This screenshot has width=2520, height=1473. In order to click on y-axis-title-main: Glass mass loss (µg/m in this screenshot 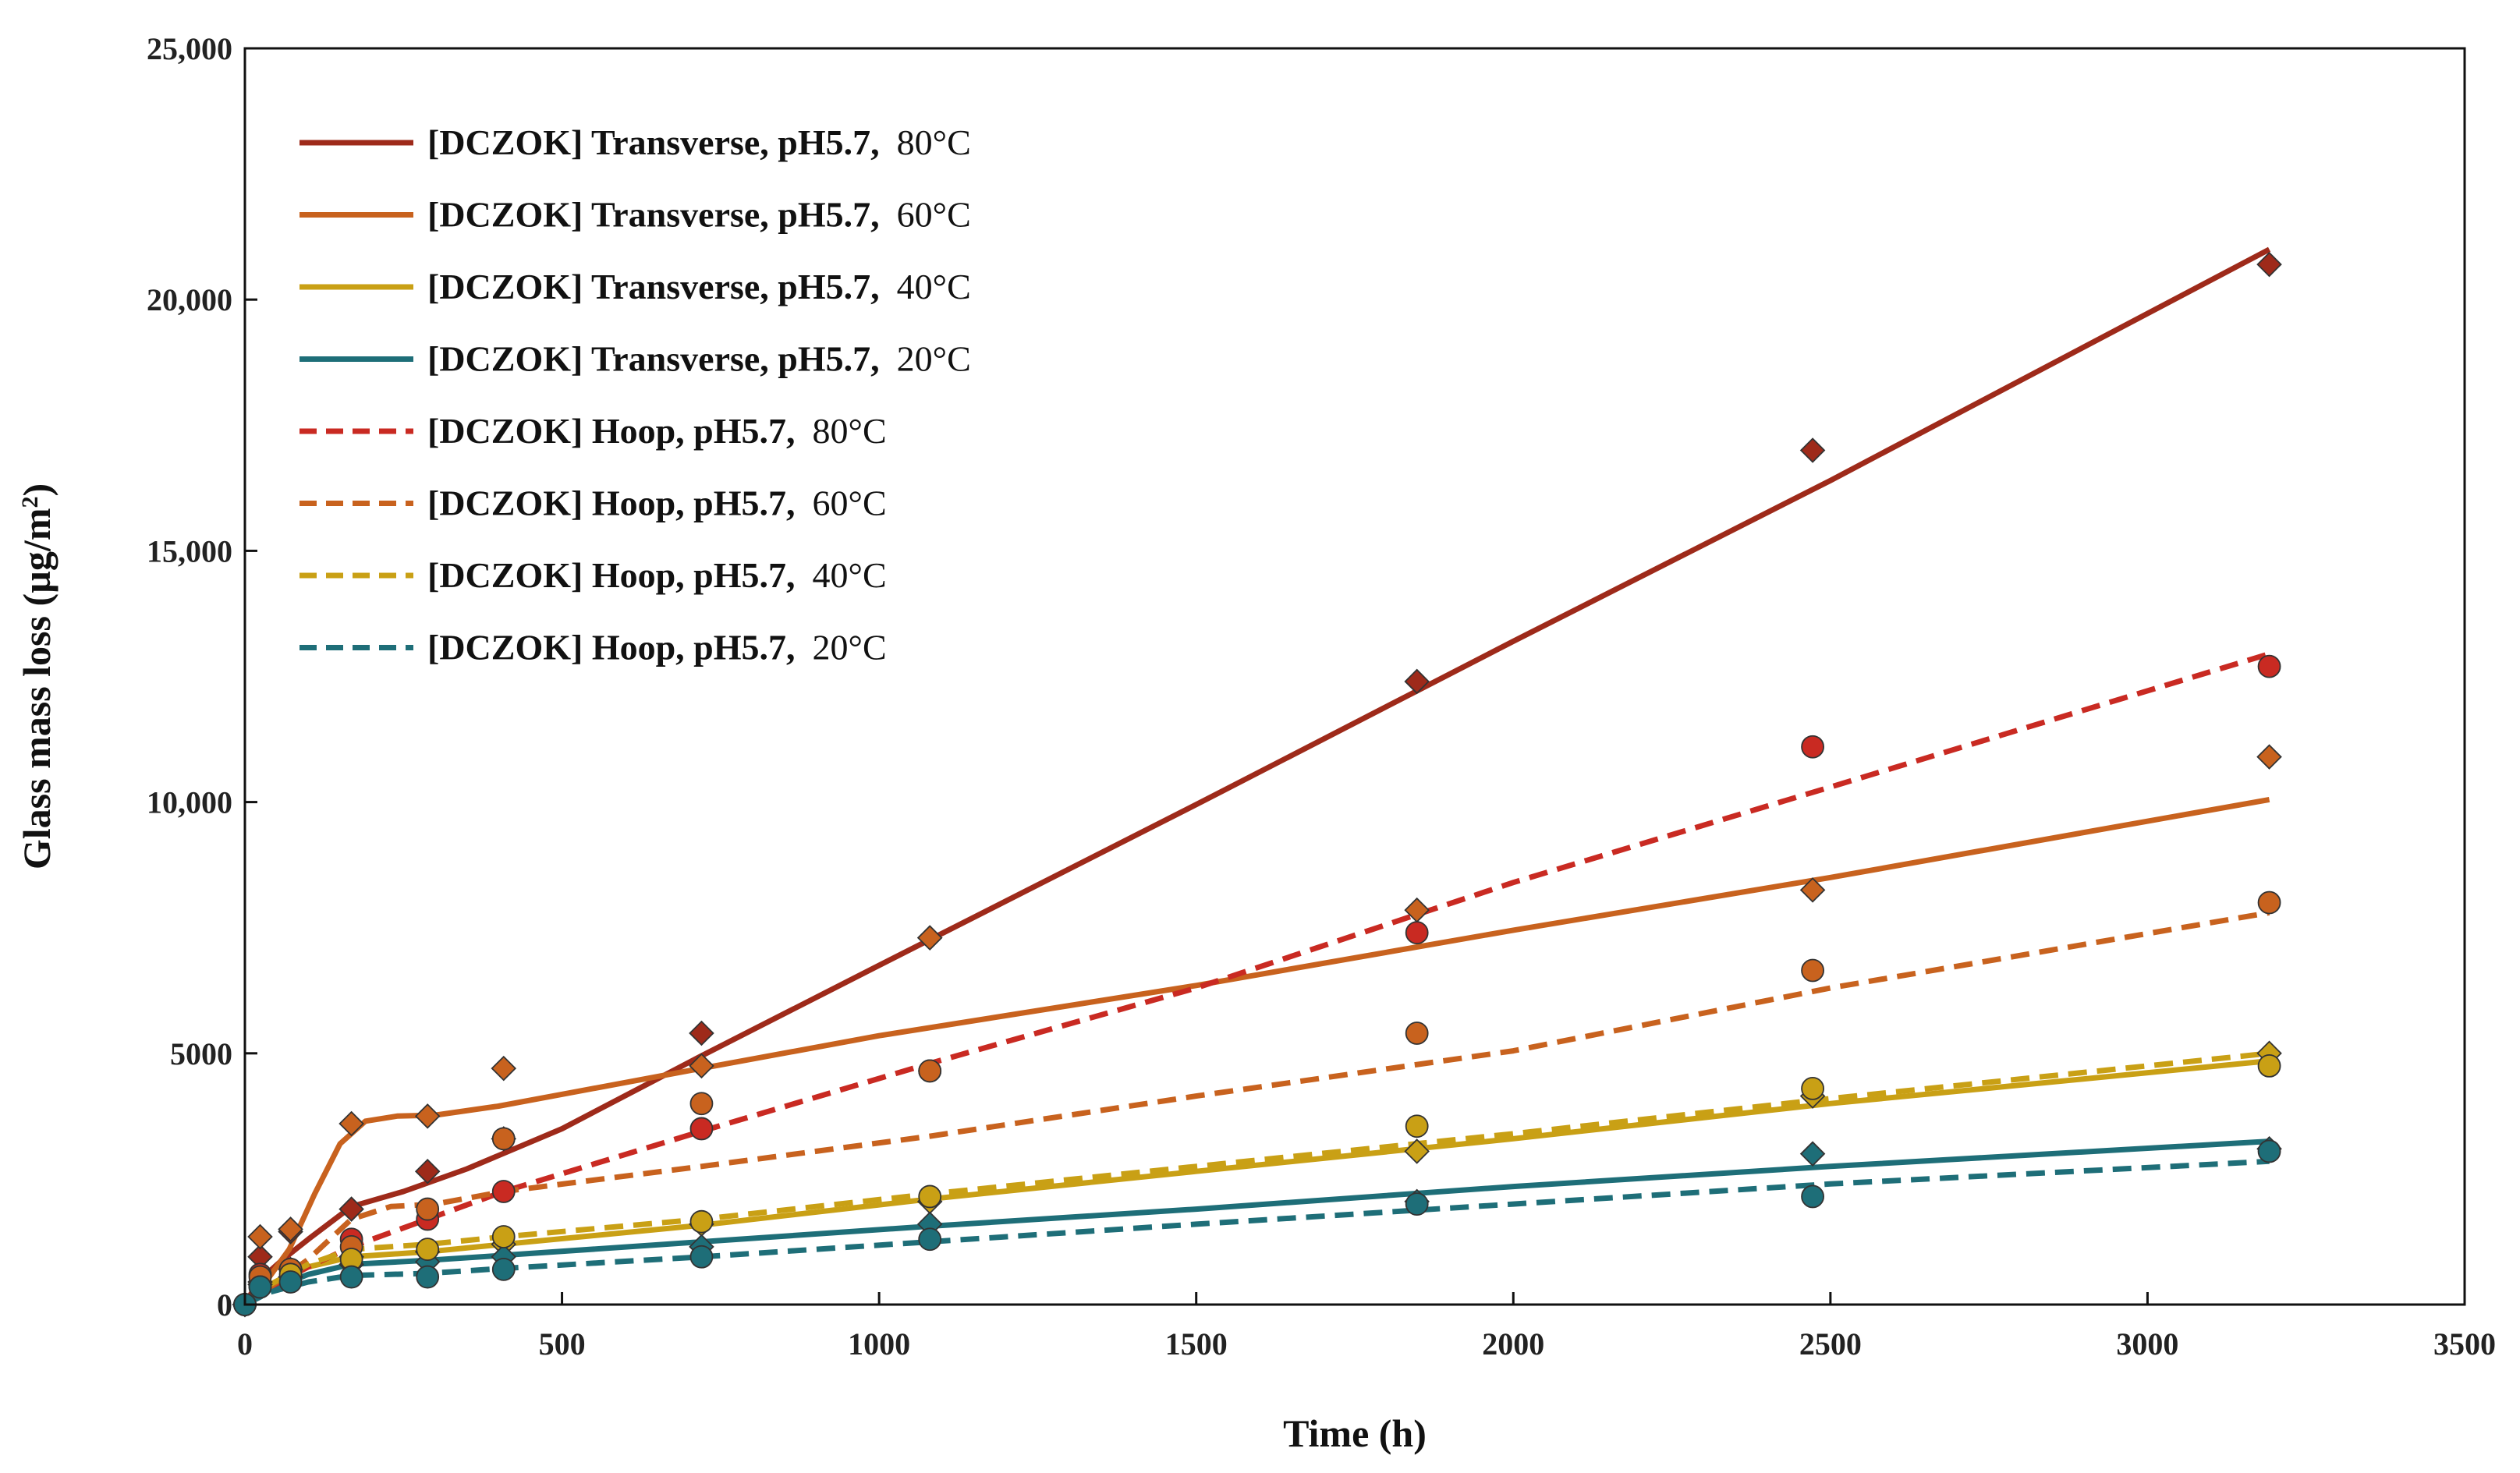, I will do `click(36, 689)`.